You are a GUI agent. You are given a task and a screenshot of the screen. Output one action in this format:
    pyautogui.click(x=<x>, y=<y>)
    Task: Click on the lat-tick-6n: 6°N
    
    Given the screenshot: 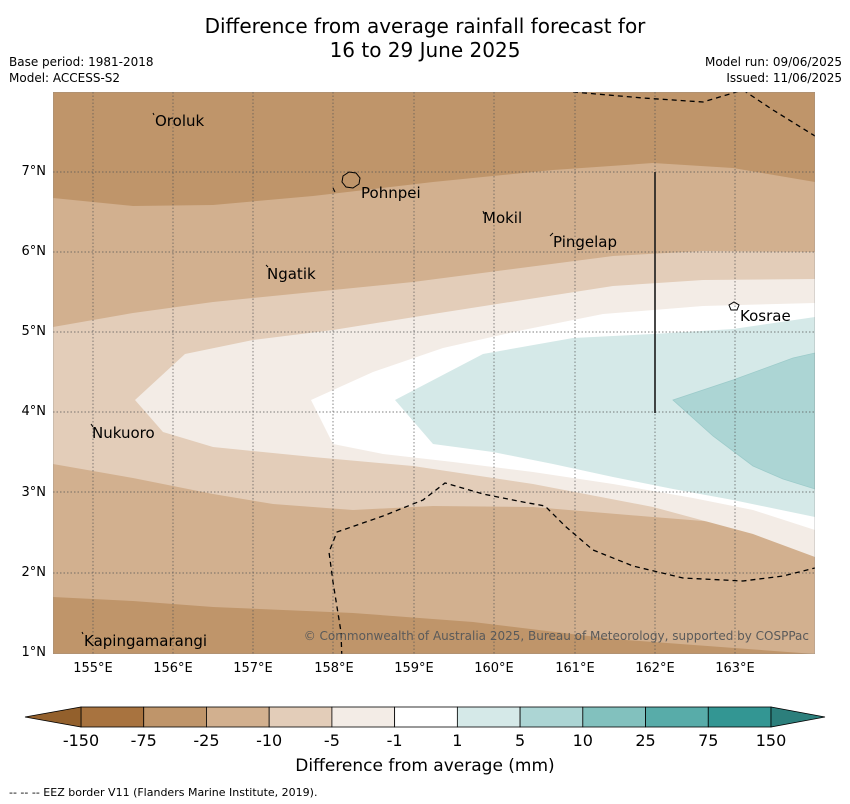 What is the action you would take?
    pyautogui.click(x=34, y=251)
    